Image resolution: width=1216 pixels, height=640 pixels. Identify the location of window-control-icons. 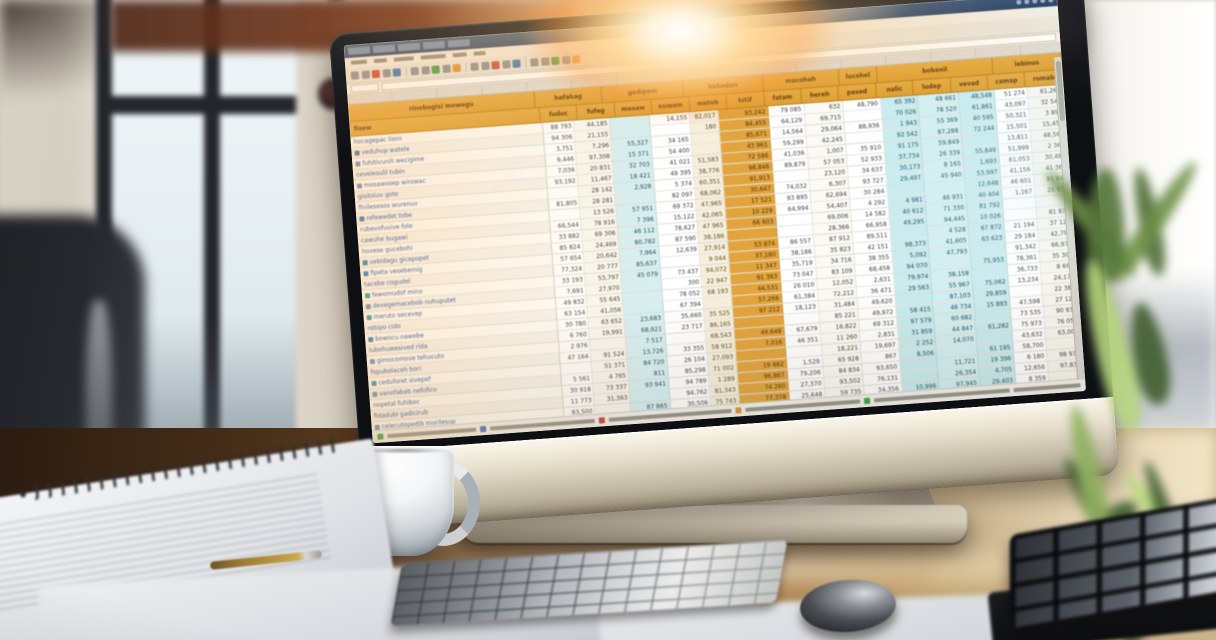
(1035, 2).